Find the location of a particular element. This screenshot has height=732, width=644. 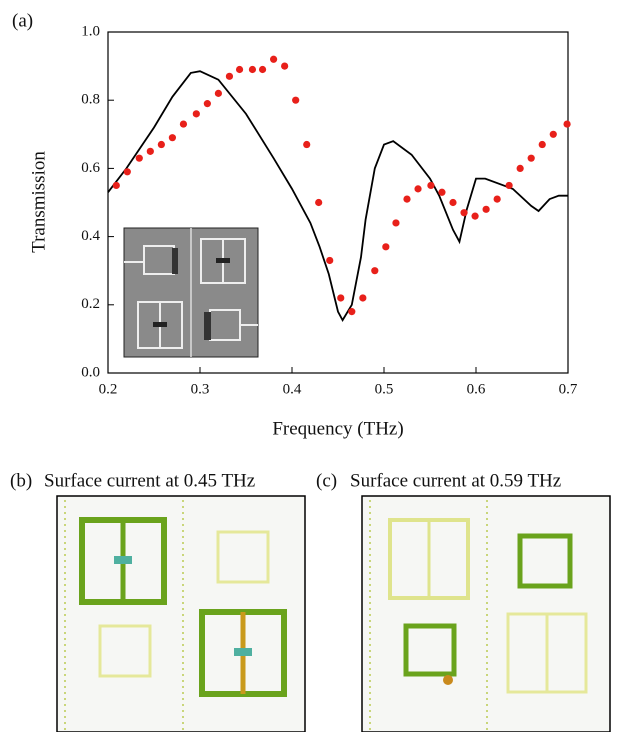

x-tick-label: 0.3 is located at coordinates (200, 389).